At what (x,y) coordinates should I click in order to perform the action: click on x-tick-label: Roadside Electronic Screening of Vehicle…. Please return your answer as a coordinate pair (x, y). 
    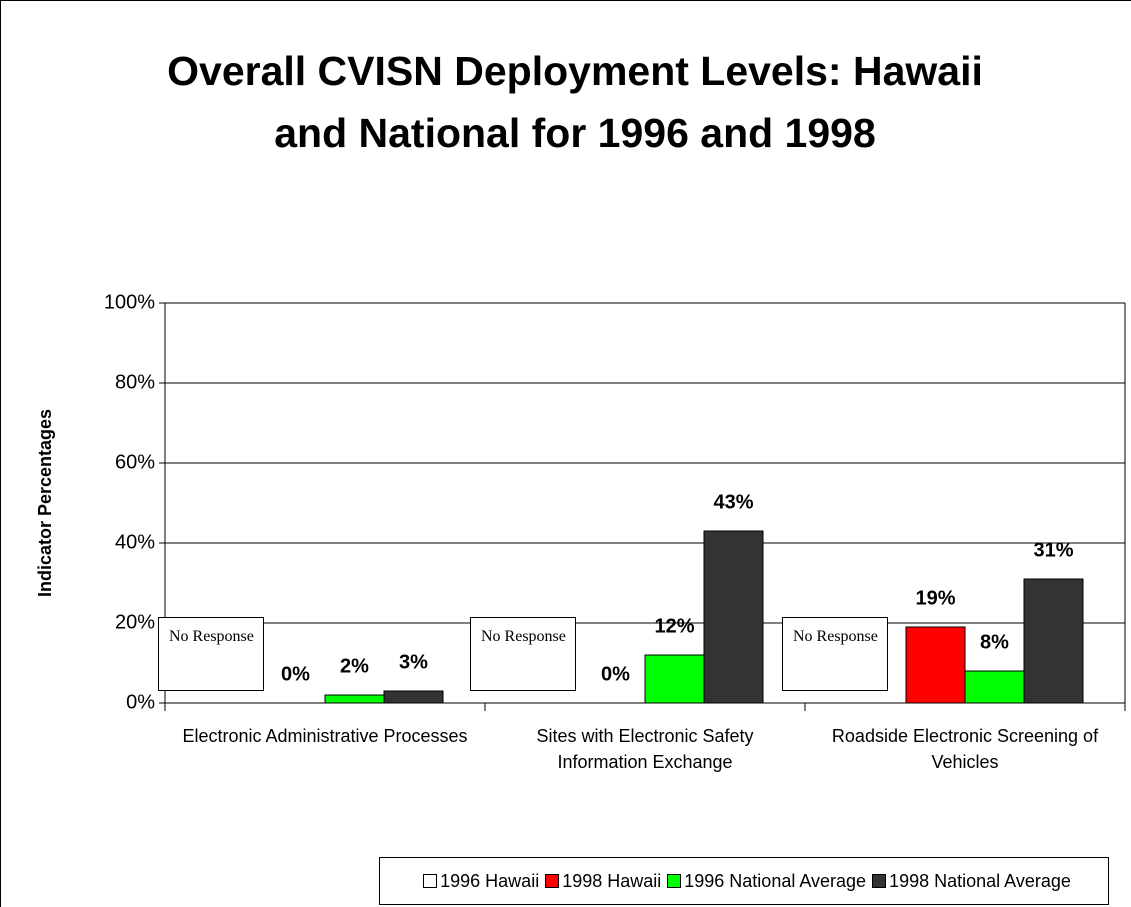
    Looking at the image, I should click on (965, 749).